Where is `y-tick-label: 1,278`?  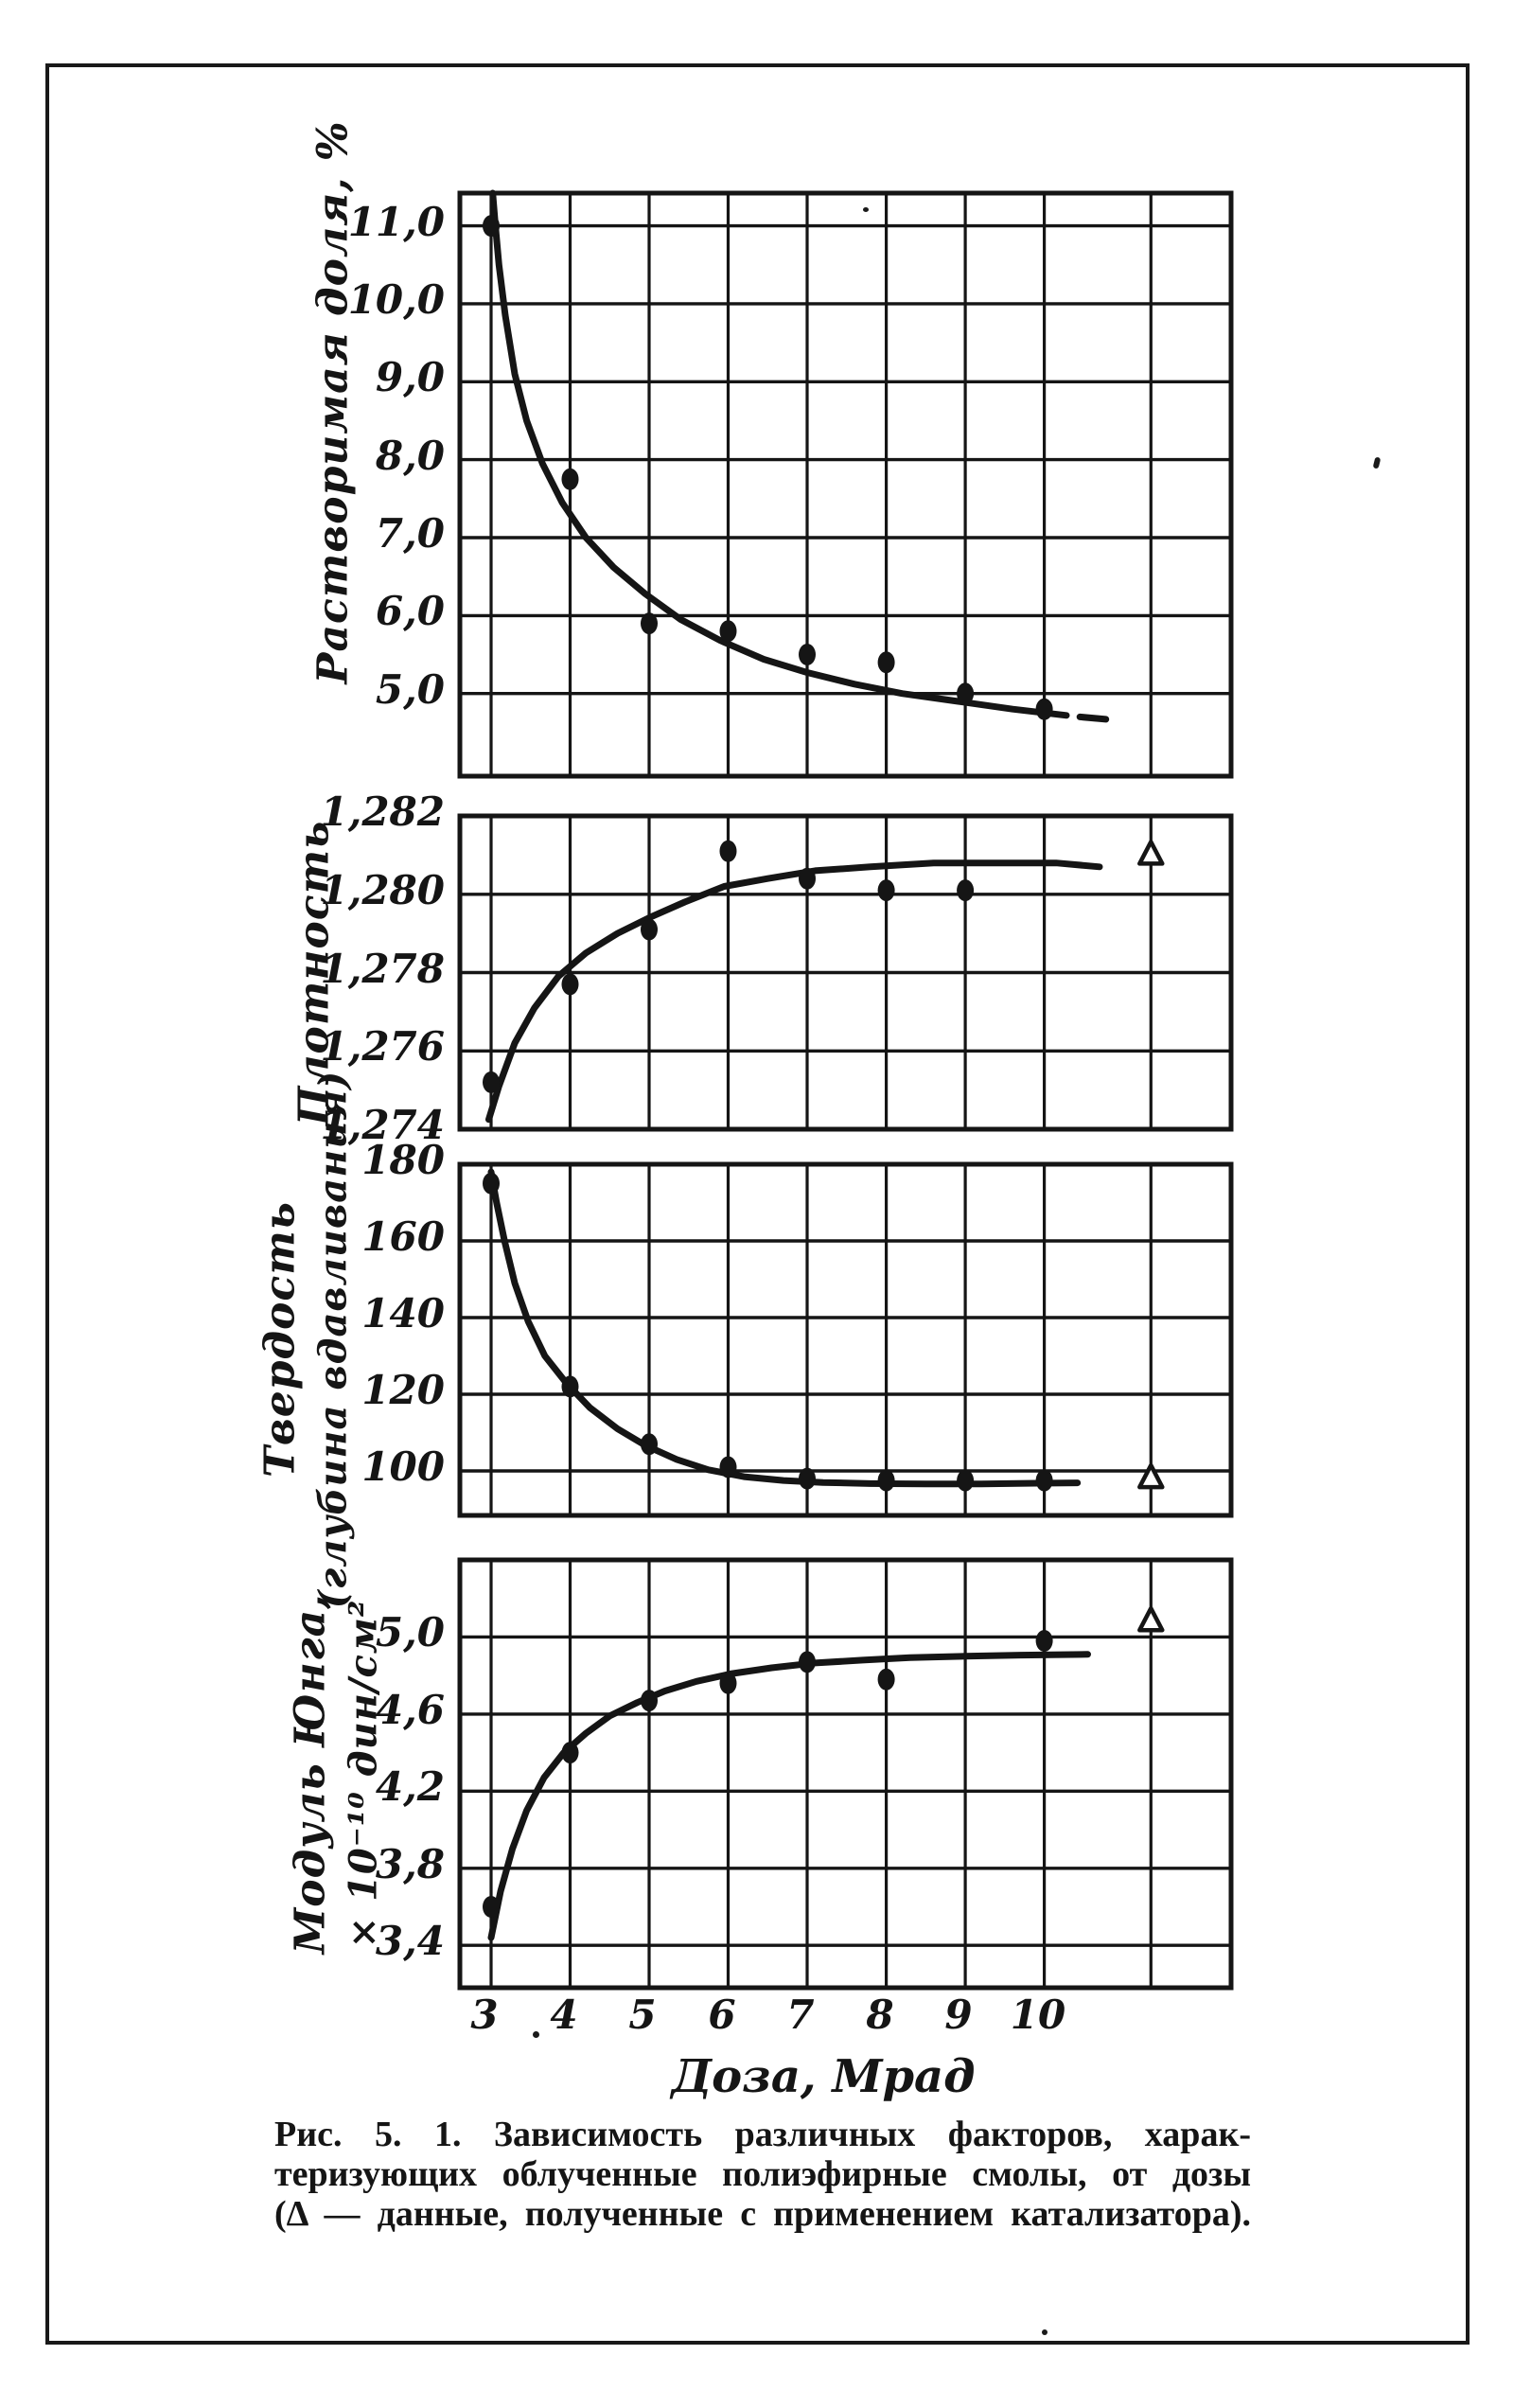 y-tick-label: 1,278 is located at coordinates (383, 969).